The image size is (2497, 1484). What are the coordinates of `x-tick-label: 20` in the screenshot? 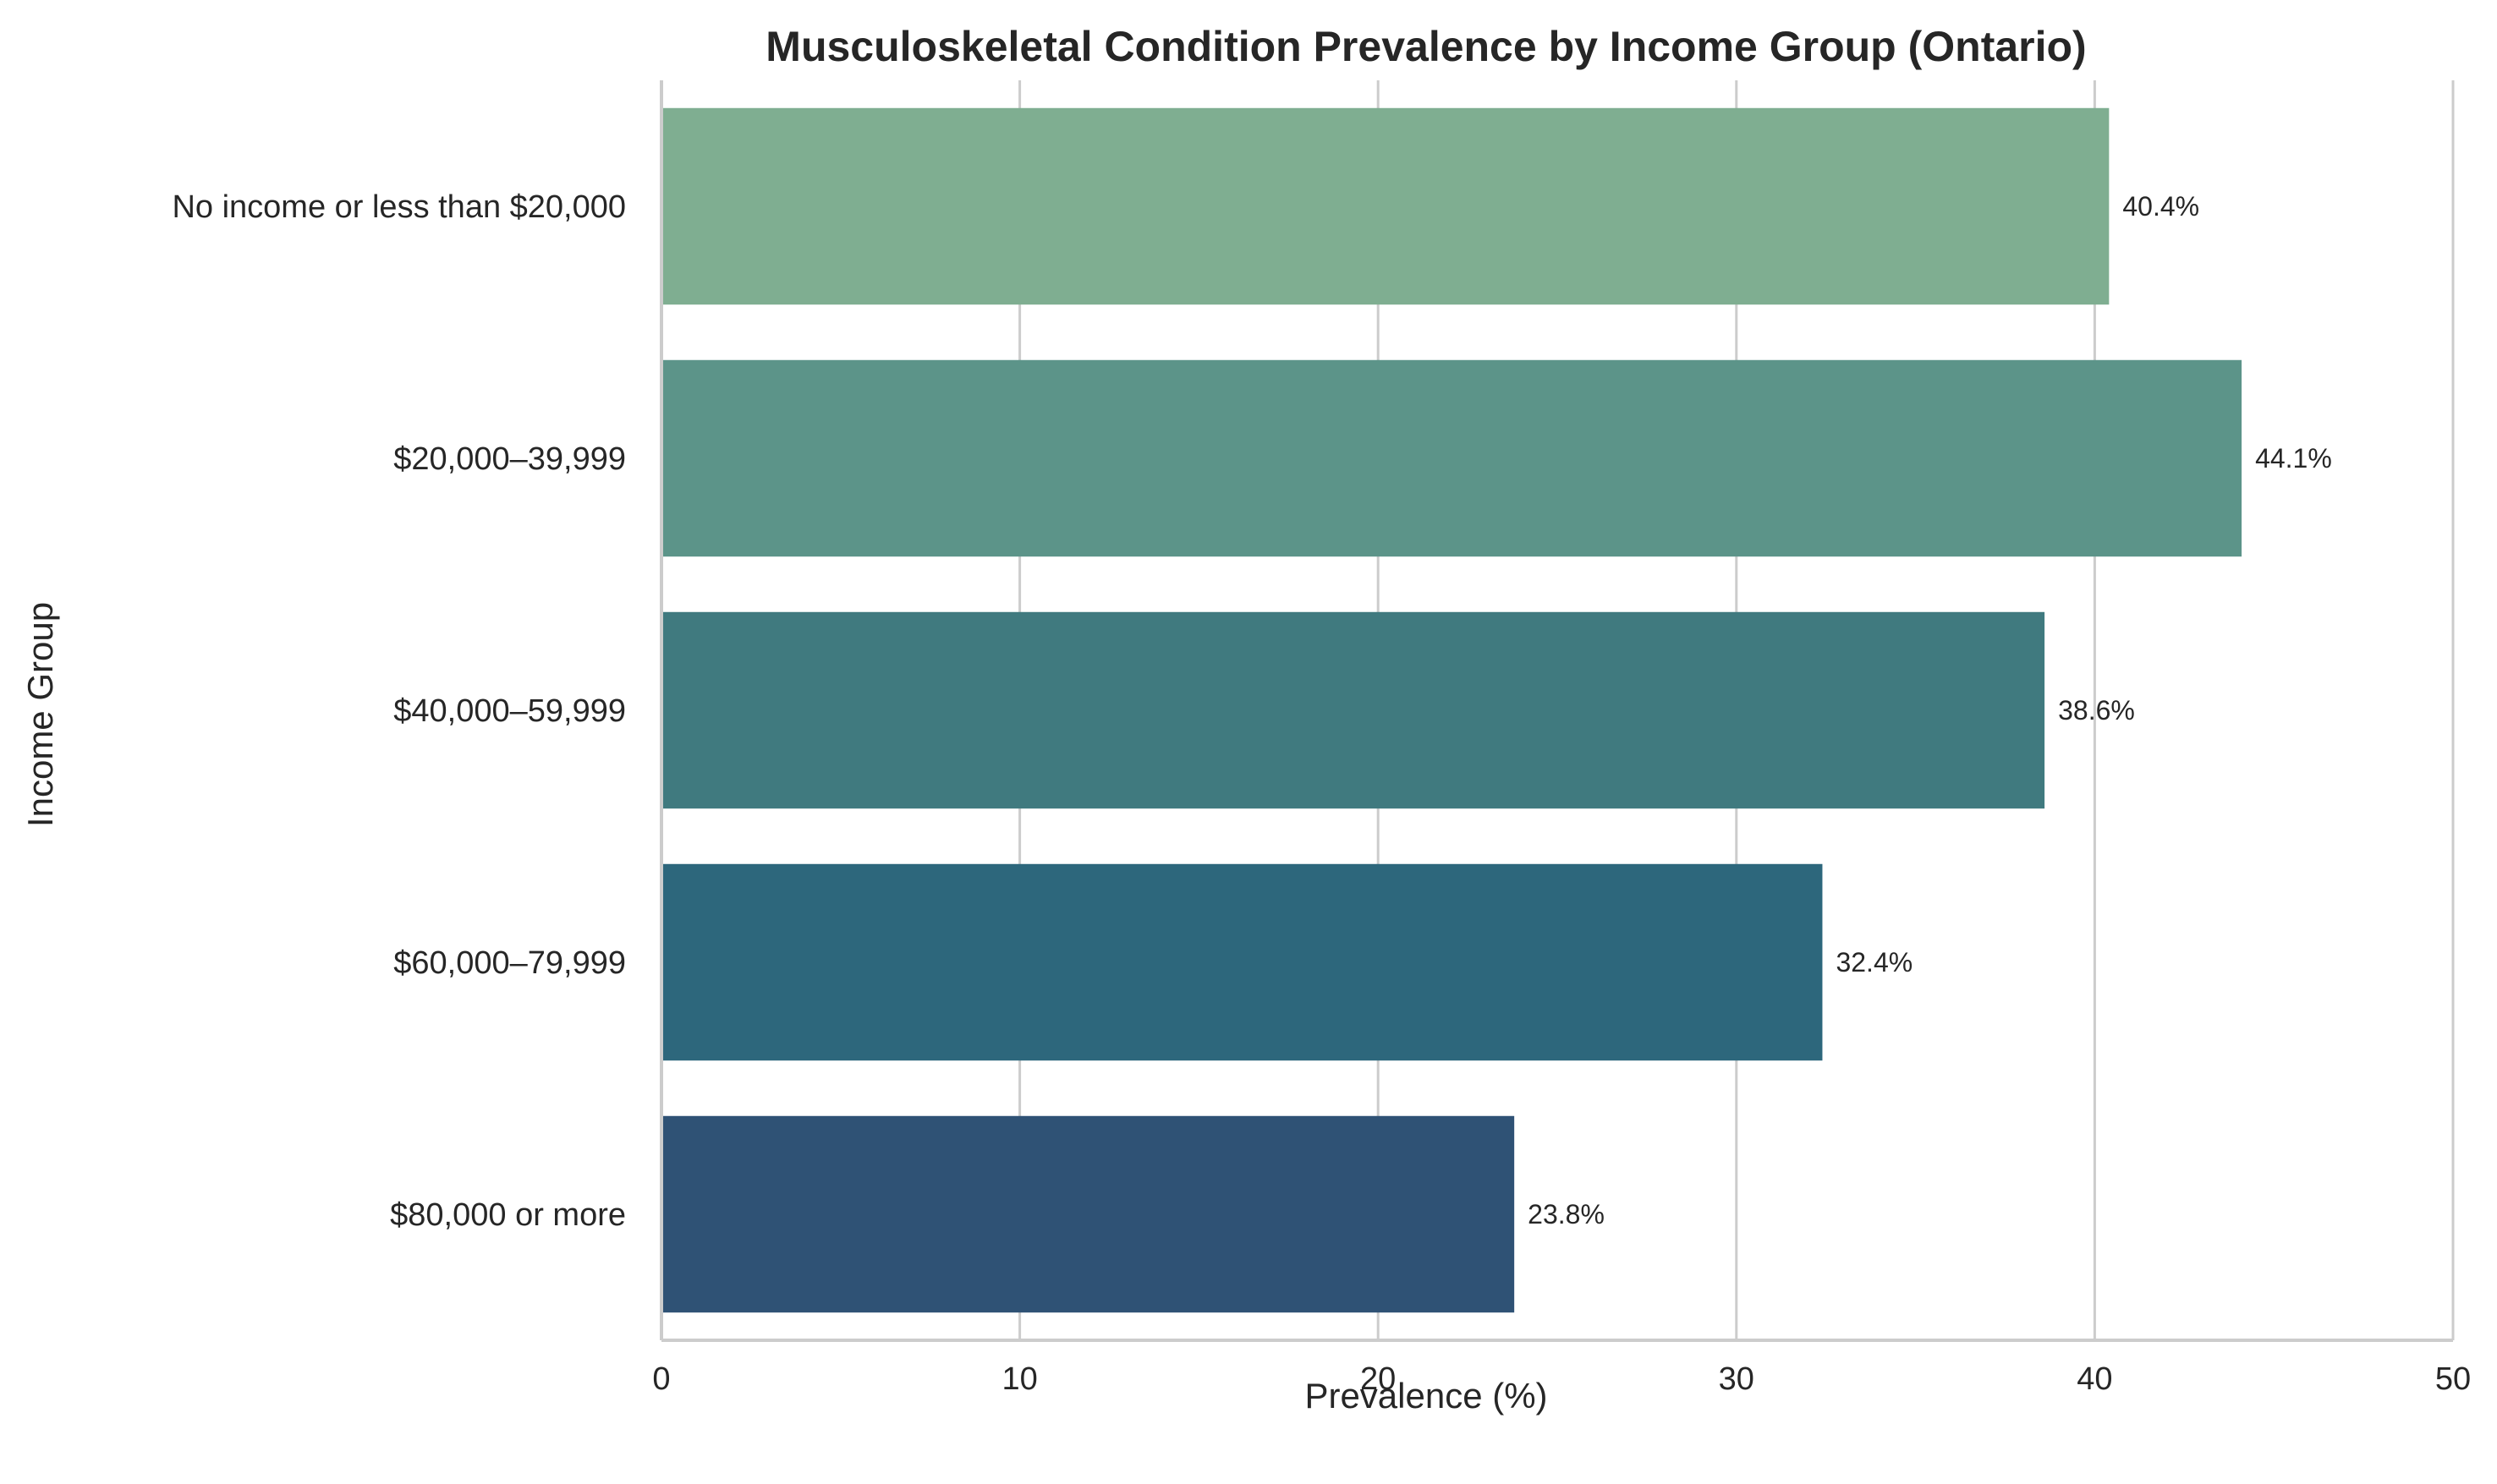 It's located at (1378, 1379).